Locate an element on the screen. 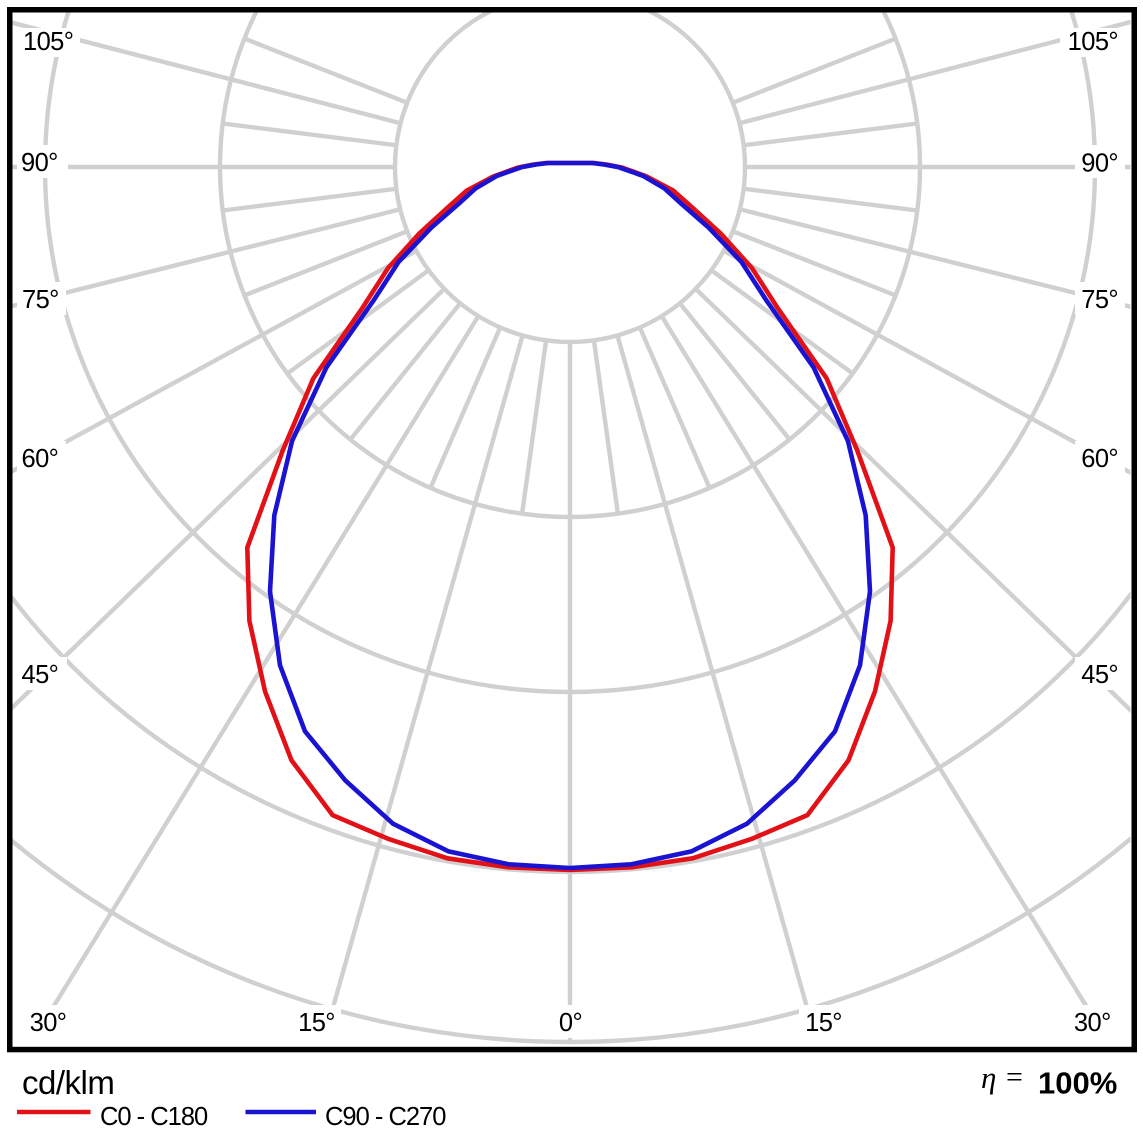 The height and width of the screenshot is (1143, 1143). svg-text: C0 - C180 is located at coordinates (154, 1117).